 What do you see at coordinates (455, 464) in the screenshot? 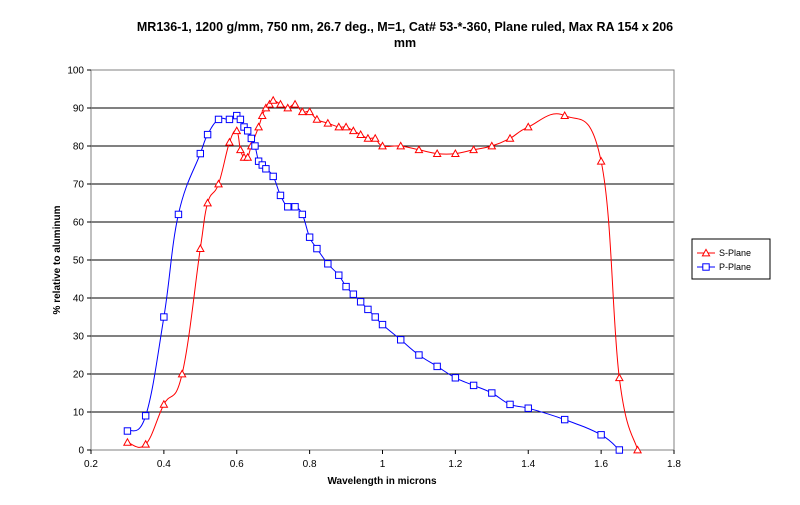
I see `x-tick-label: 1.2` at bounding box center [455, 464].